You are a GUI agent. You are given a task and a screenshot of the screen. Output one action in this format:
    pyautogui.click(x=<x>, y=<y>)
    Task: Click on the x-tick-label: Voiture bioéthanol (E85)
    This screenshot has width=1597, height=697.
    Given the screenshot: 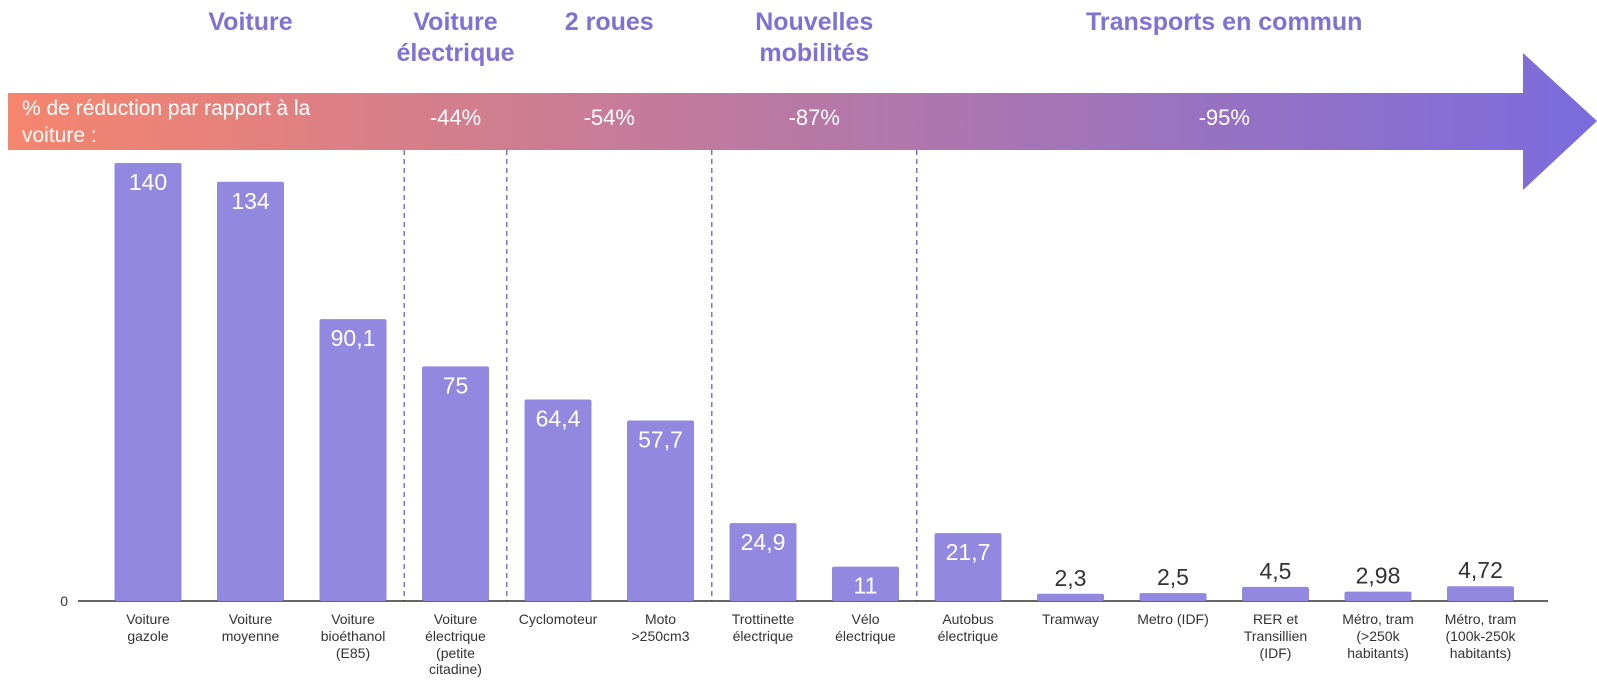 What is the action you would take?
    pyautogui.click(x=353, y=636)
    